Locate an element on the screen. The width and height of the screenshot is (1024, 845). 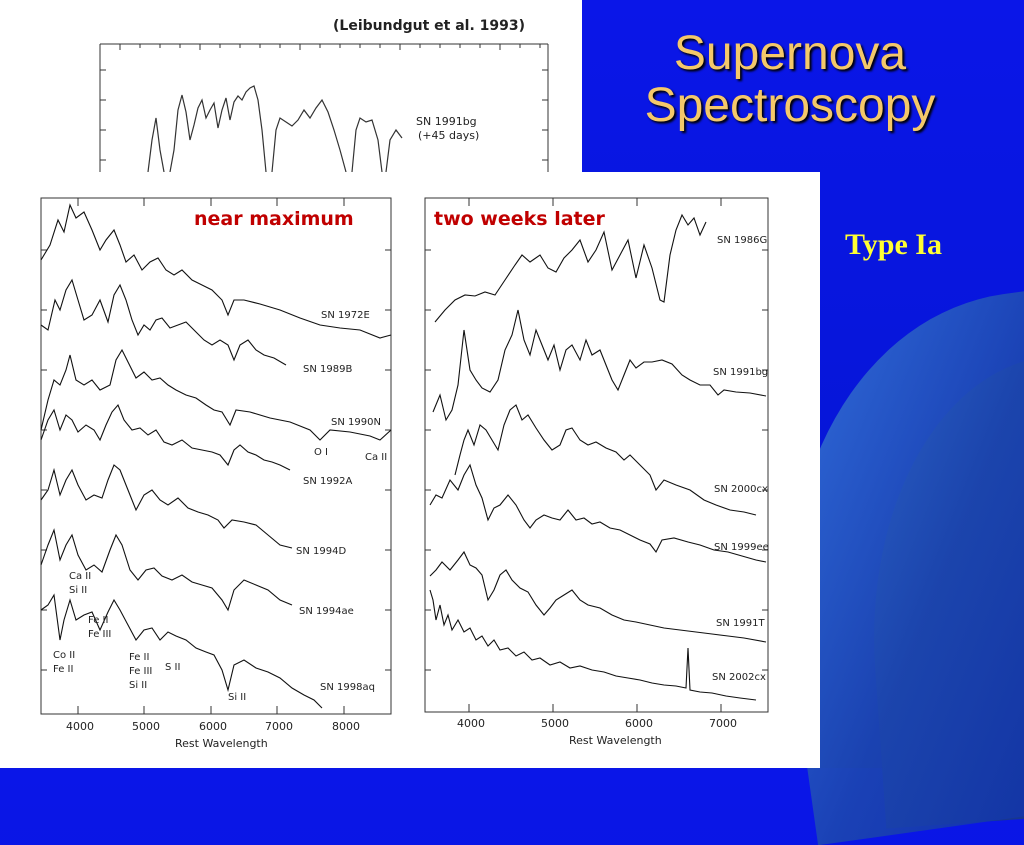
label-sn1990n: SN 1990N is located at coordinates (356, 422).